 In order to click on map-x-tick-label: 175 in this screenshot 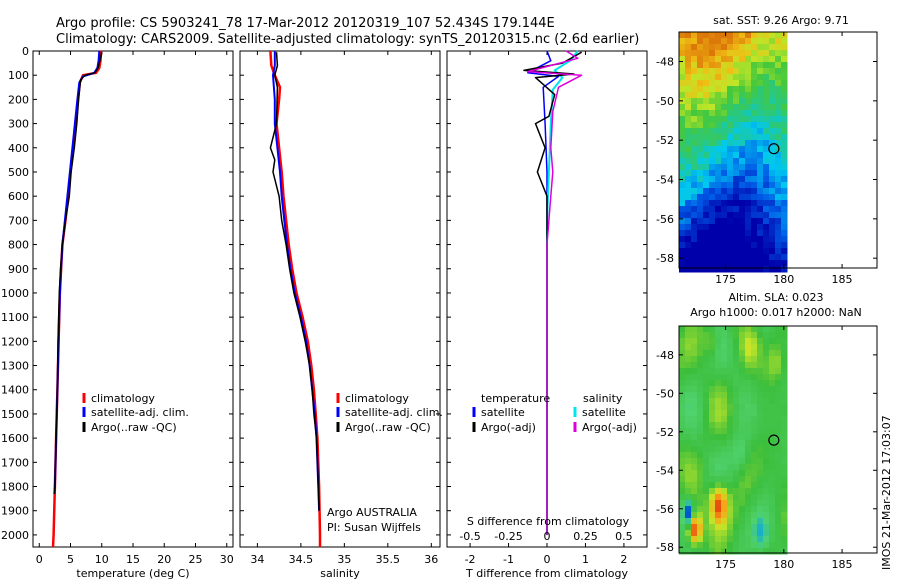, I will do `click(725, 279)`.